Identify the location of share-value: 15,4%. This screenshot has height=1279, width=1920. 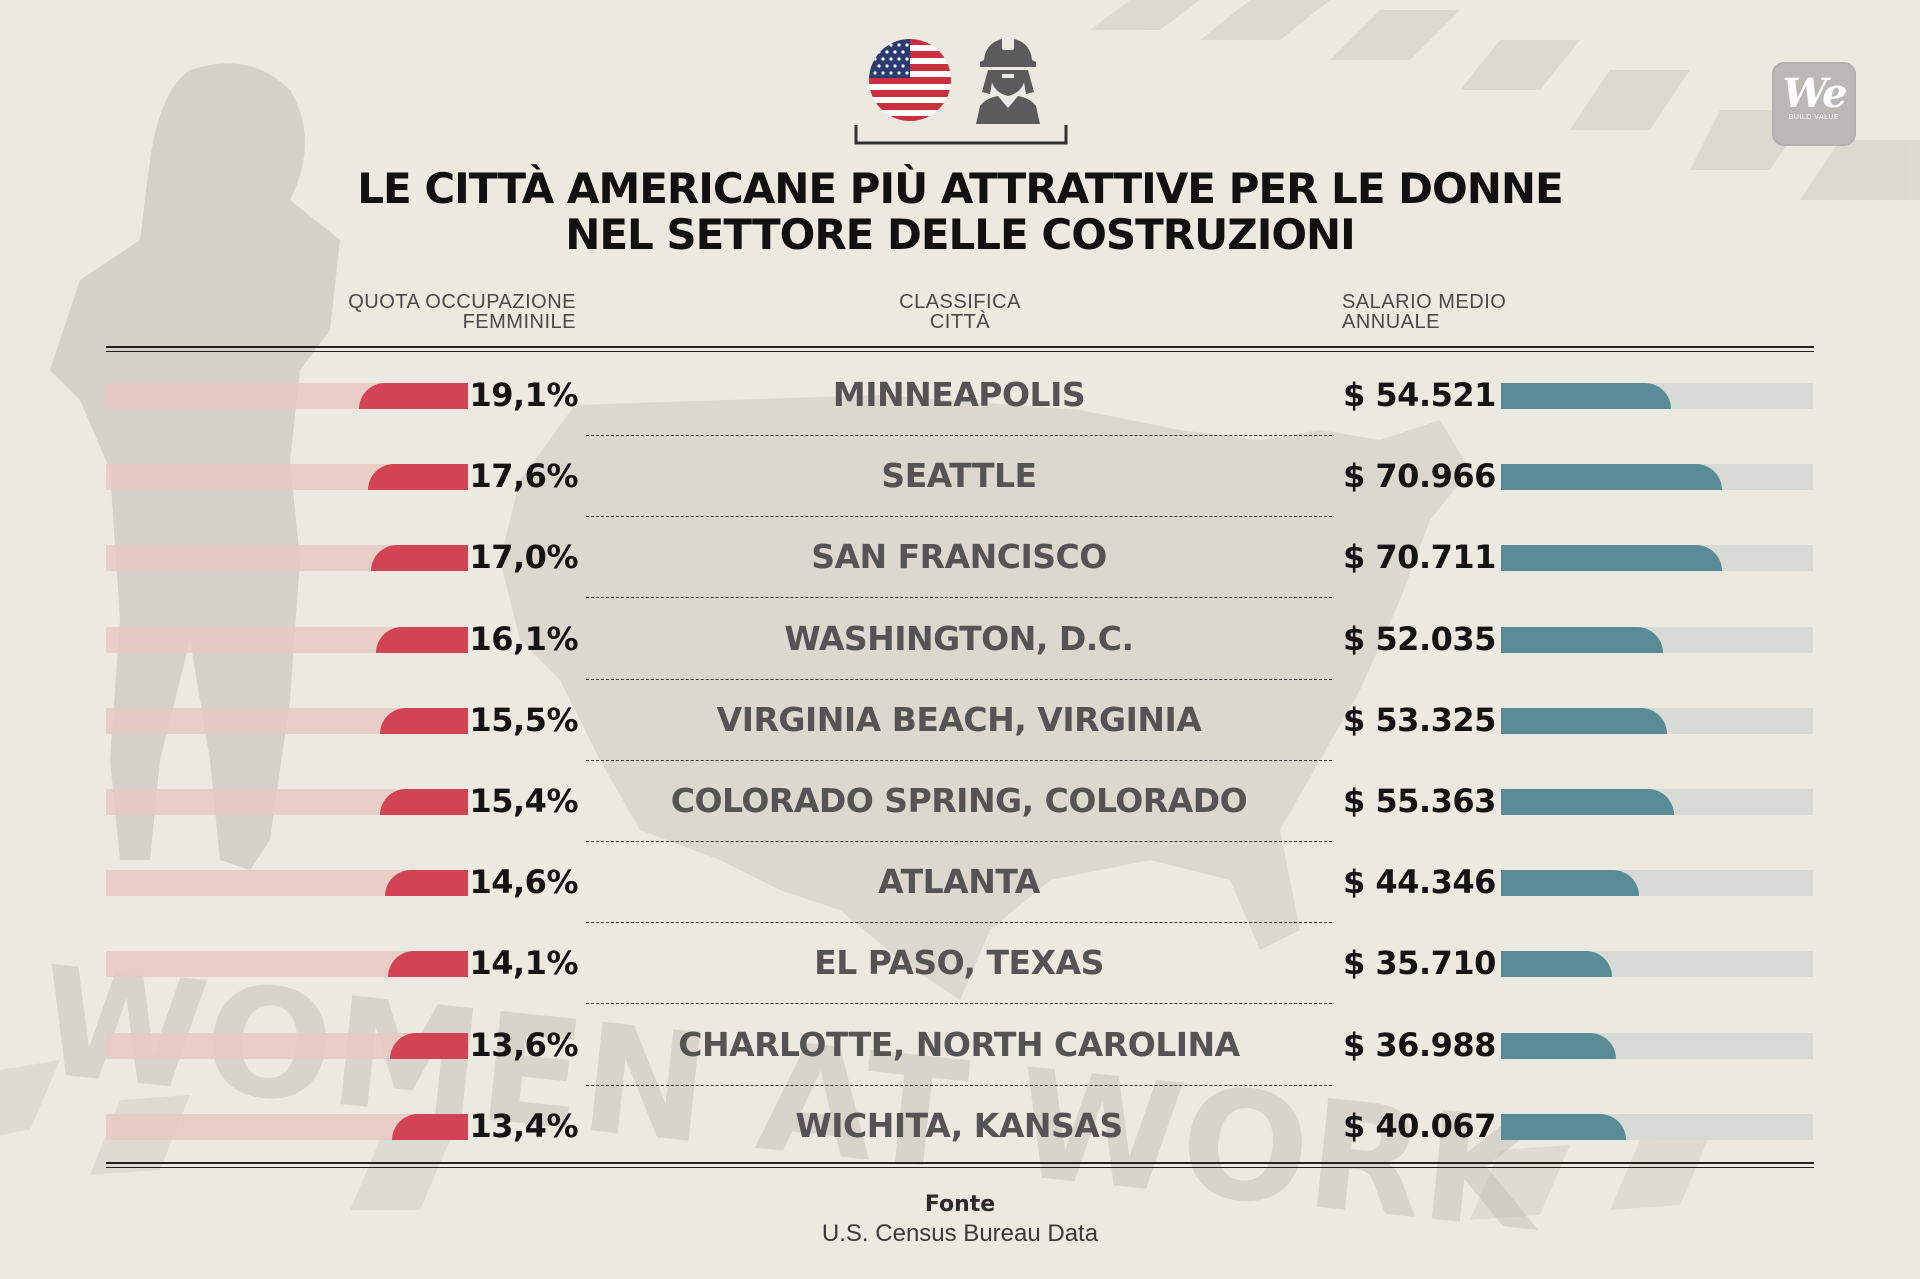
(523, 801).